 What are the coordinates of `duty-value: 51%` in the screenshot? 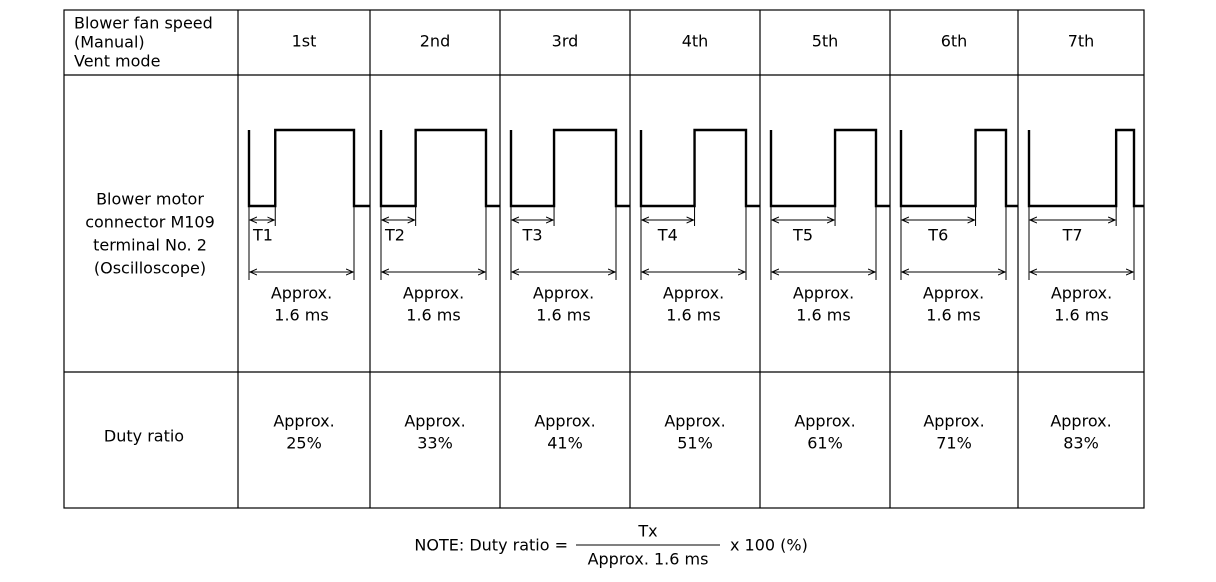 It's located at (695, 443).